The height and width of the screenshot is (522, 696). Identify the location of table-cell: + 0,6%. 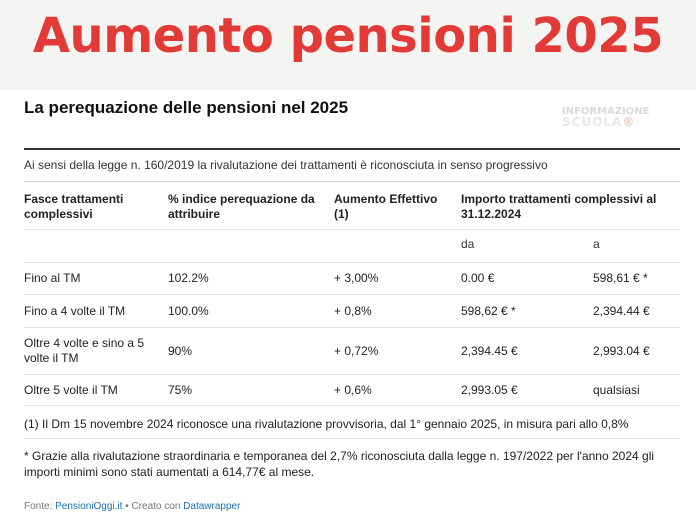
(353, 390).